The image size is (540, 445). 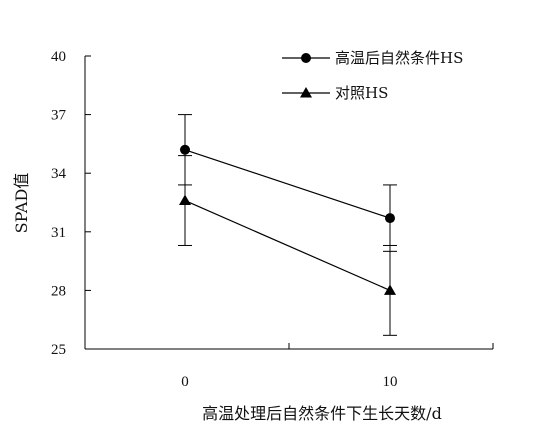 What do you see at coordinates (372, 75) in the screenshot?
I see `legend: 高温后自然条件HS 对照HS` at bounding box center [372, 75].